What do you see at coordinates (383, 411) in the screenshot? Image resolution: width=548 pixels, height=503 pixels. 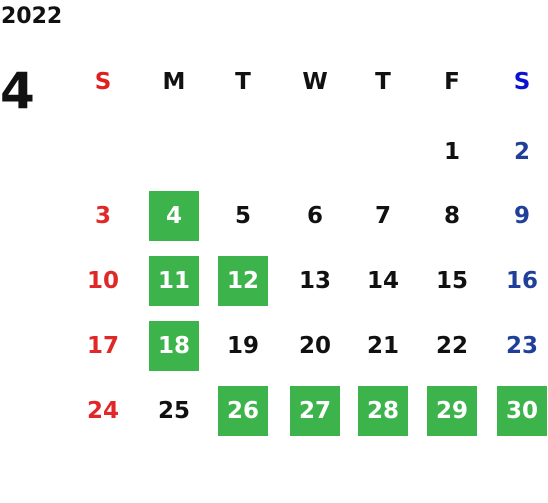 I see `highlighted-day: 28` at bounding box center [383, 411].